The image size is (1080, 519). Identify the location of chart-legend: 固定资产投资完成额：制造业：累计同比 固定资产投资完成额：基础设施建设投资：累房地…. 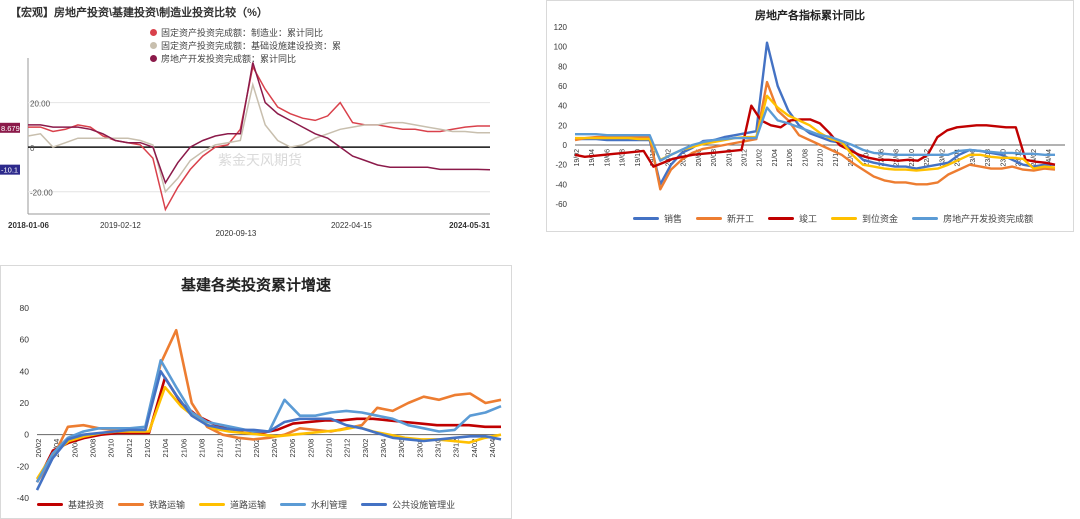
(330, 45).